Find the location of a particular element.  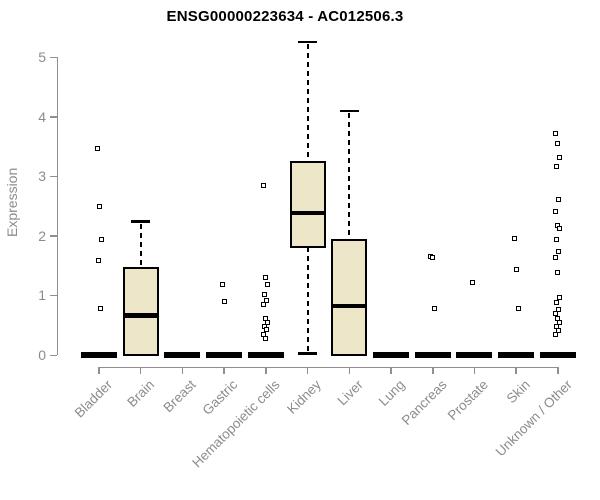

x-category-label: Prostate is located at coordinates (468, 400).